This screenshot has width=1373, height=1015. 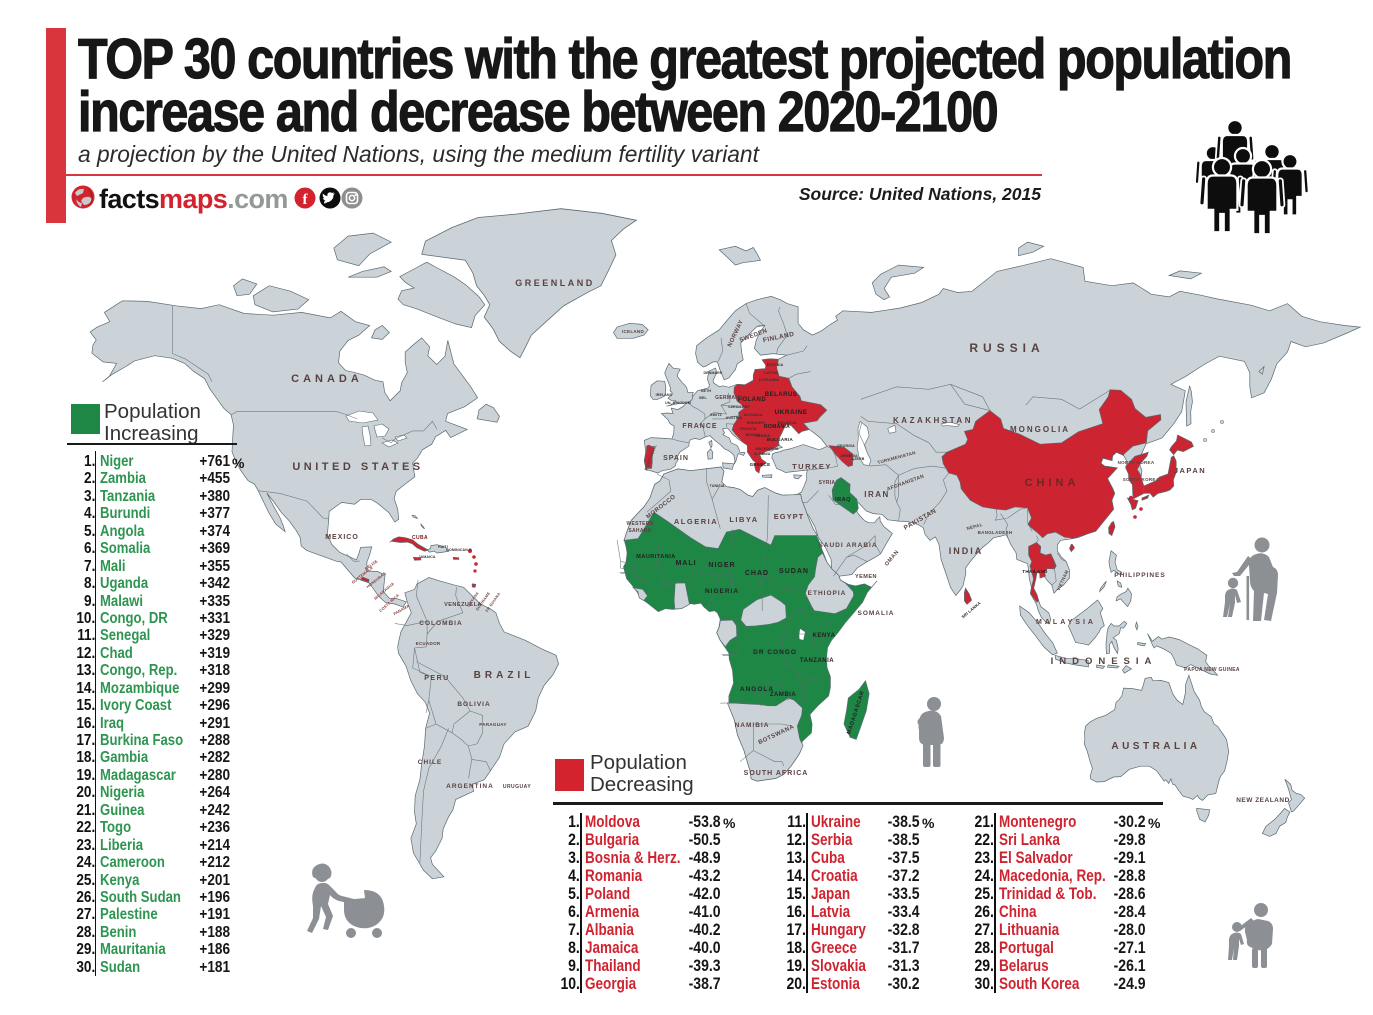 What do you see at coordinates (812, 466) in the screenshot?
I see `svg-text: TURKEY` at bounding box center [812, 466].